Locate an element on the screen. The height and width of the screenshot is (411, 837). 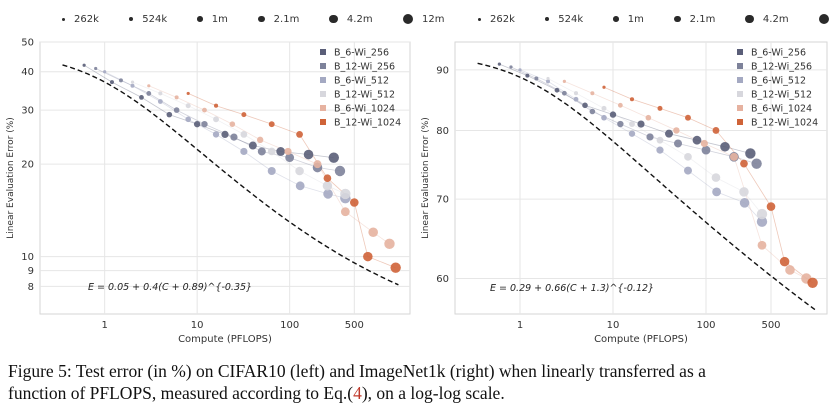
size-legend-item: 4.2m is located at coordinates (351, 19).